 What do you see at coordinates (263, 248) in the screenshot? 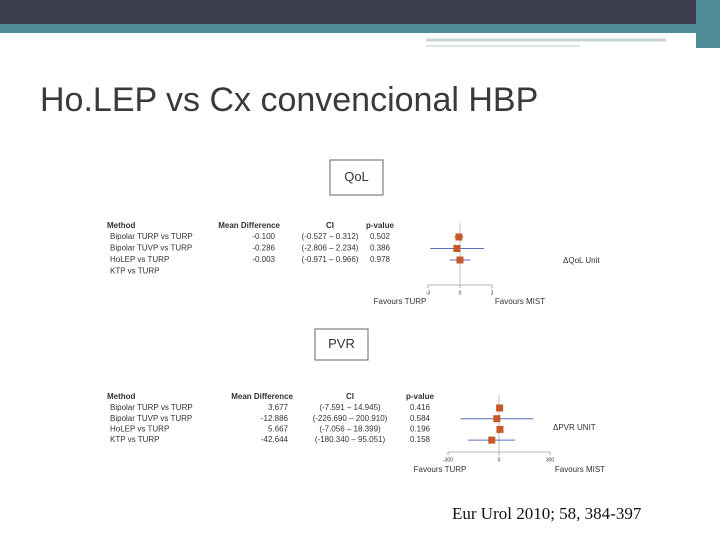
I see `mean-difference: -0.286` at bounding box center [263, 248].